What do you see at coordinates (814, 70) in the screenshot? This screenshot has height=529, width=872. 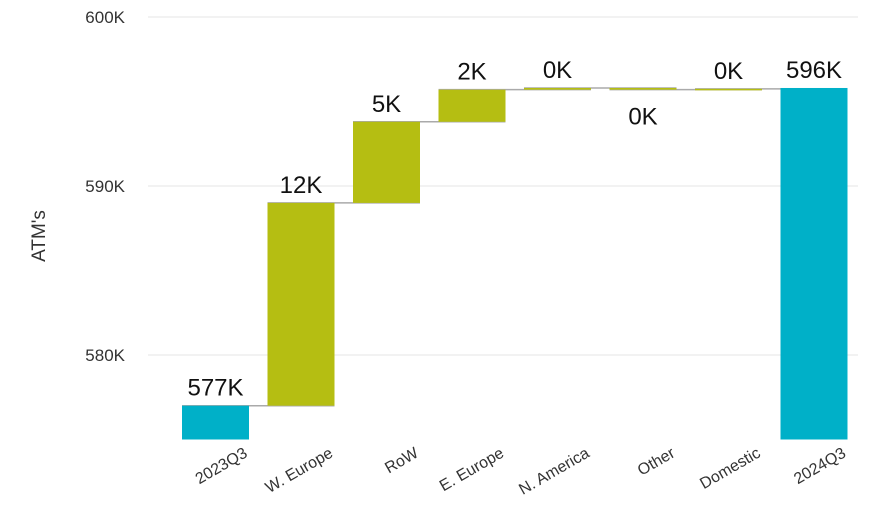 I see `data-label: 596K` at bounding box center [814, 70].